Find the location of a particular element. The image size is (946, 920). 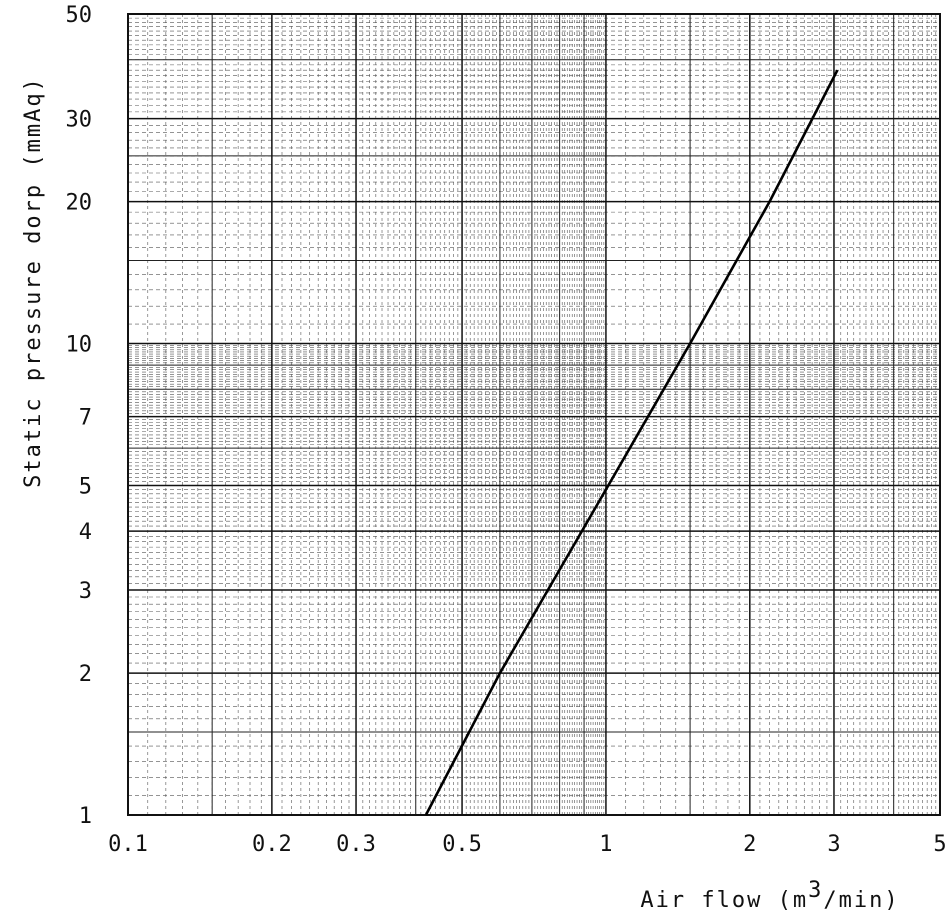

x-axis-title-main: Air flow (m is located at coordinates (724, 900).